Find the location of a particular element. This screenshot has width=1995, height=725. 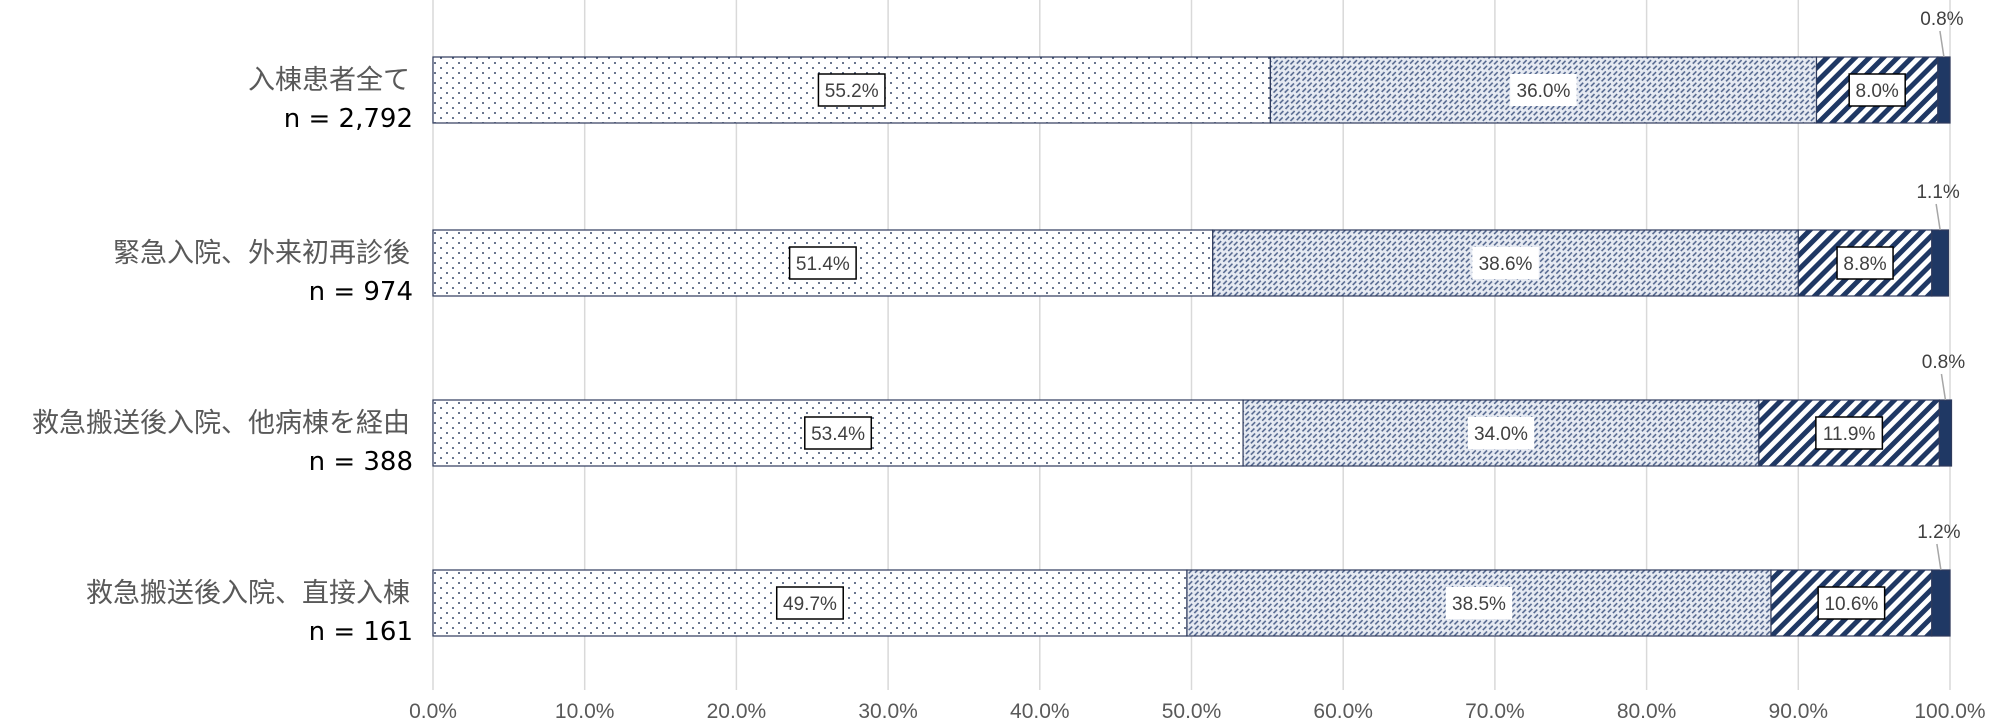

category-label: 入棟患者全て is located at coordinates (329, 80).